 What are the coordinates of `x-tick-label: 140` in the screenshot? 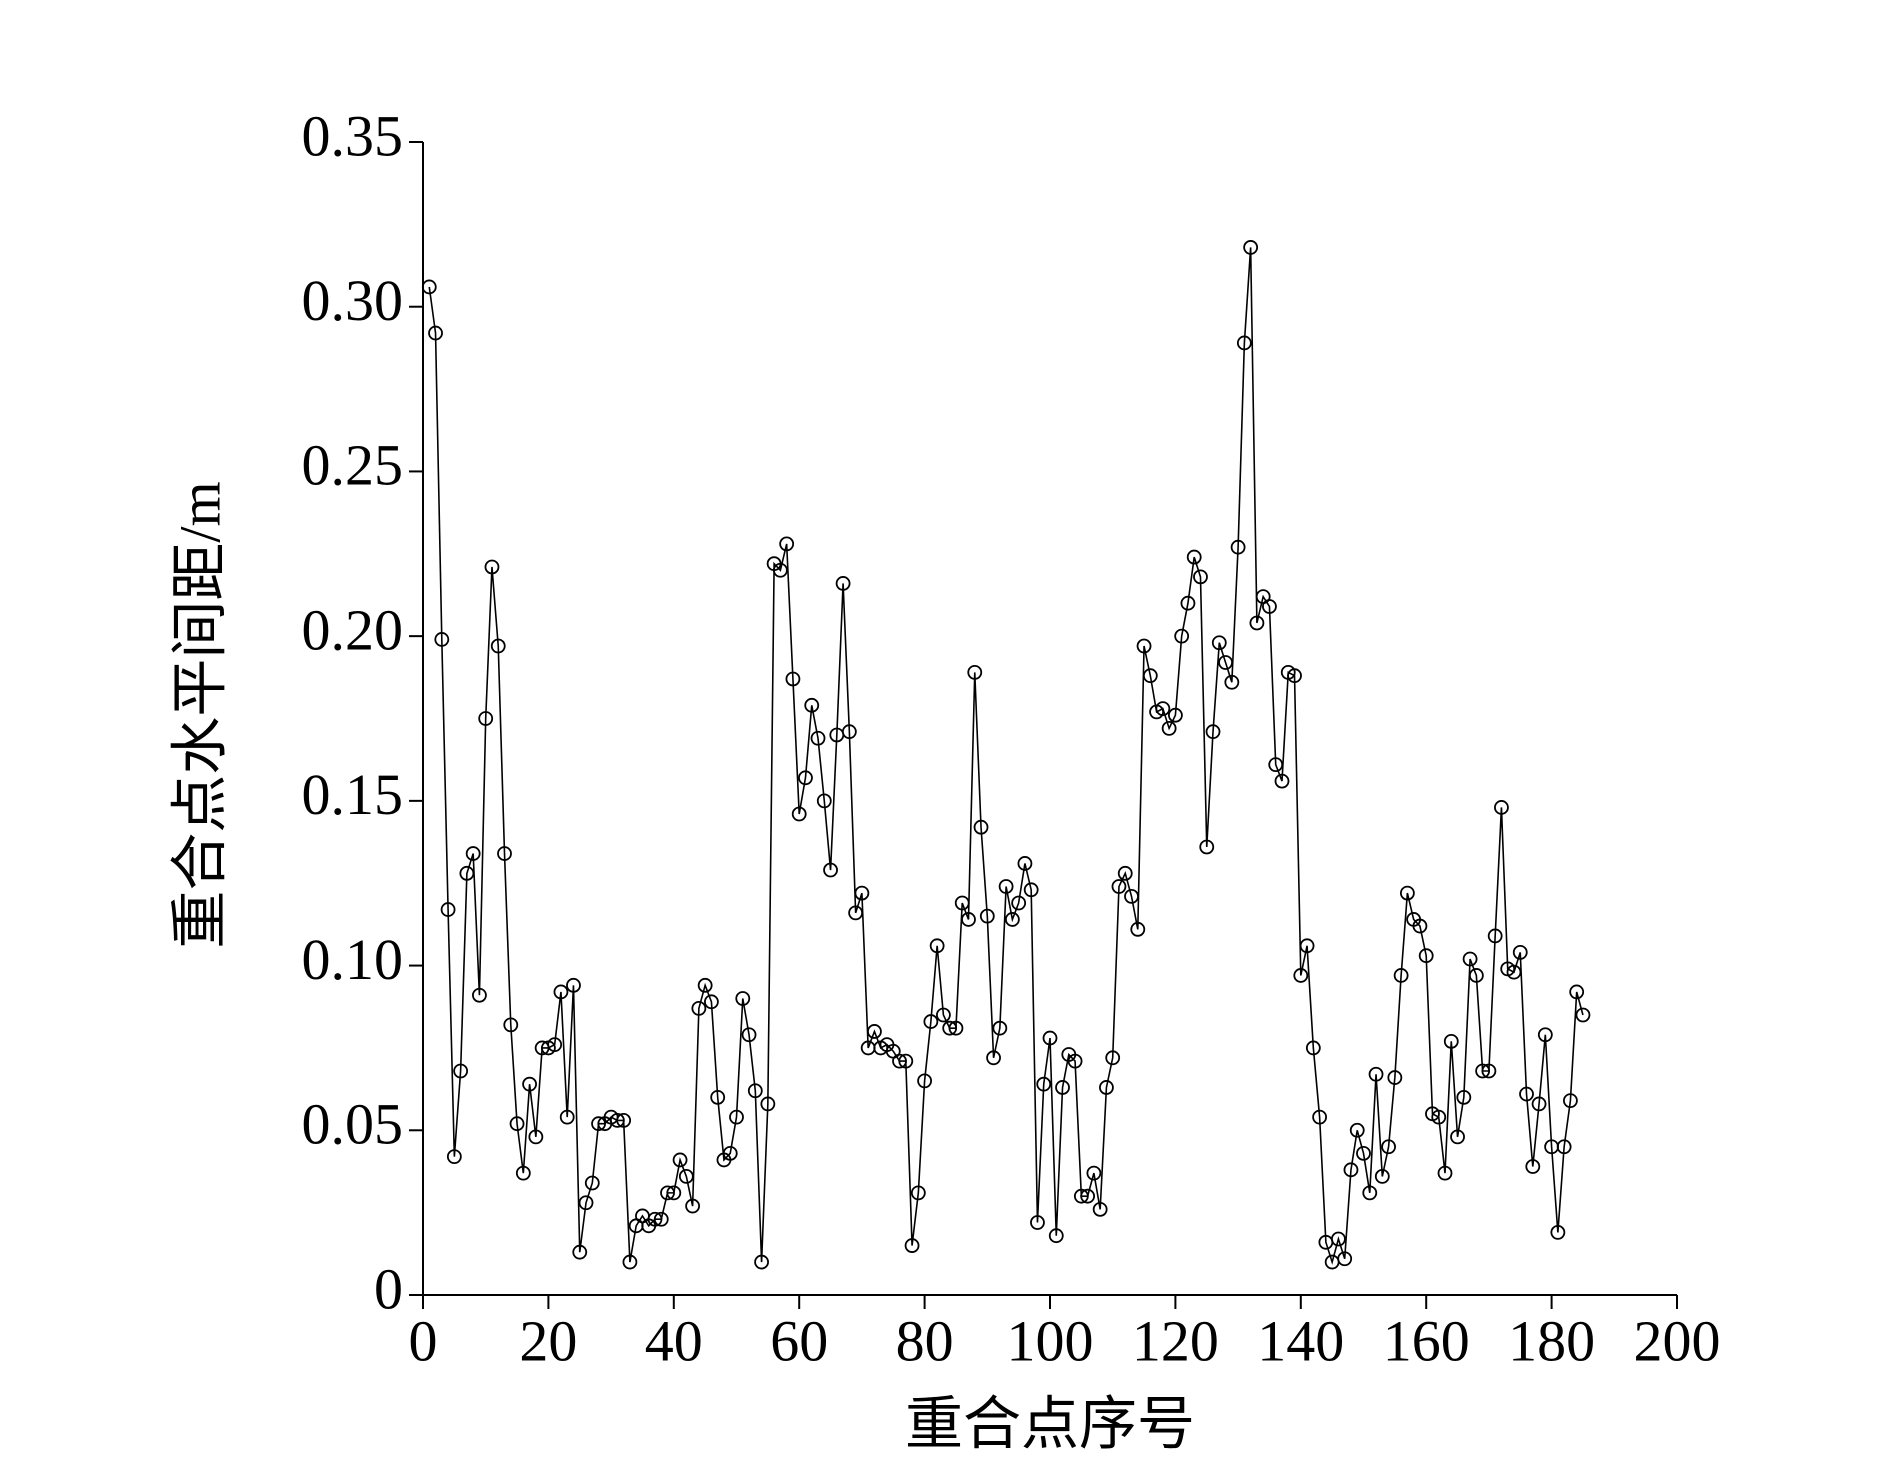 It's located at (1300, 1340).